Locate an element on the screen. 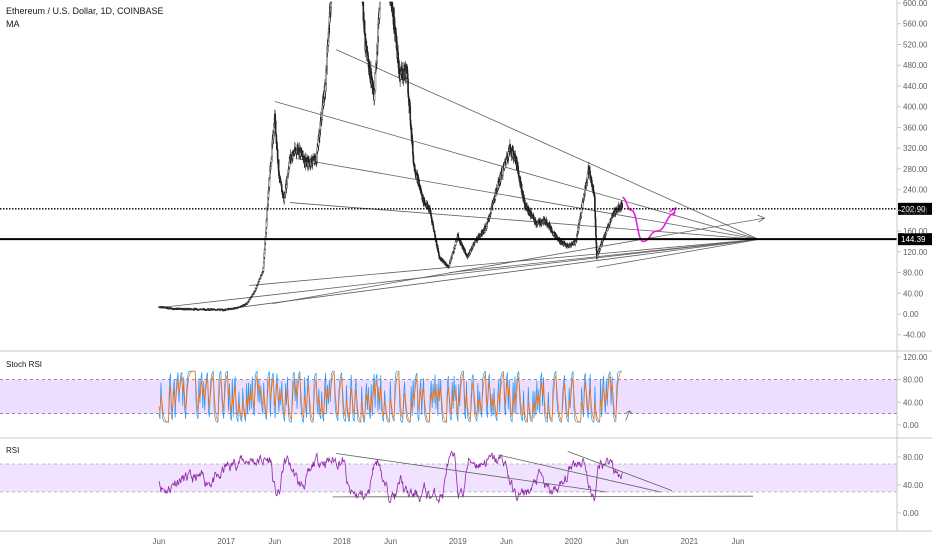 The height and width of the screenshot is (555, 932). stoch-axis-label: 40.00 is located at coordinates (913, 402).